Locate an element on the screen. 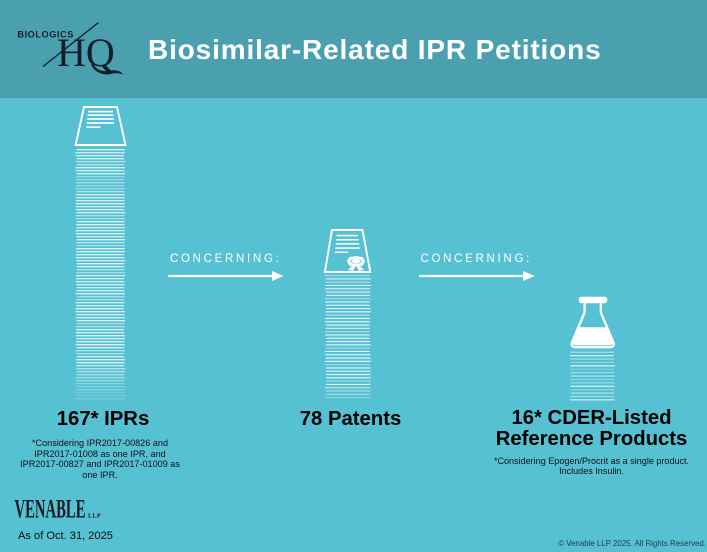 This screenshot has height=552, width=707. svg-text: VENABLE is located at coordinates (50, 509).